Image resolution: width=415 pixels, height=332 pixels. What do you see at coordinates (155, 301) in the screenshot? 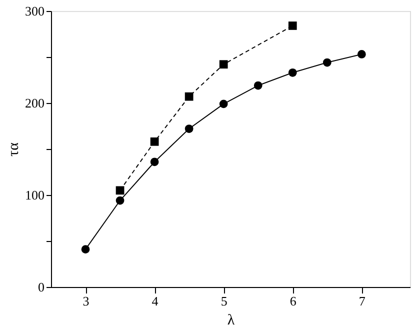
I see `x-tick-label: 4` at bounding box center [155, 301].